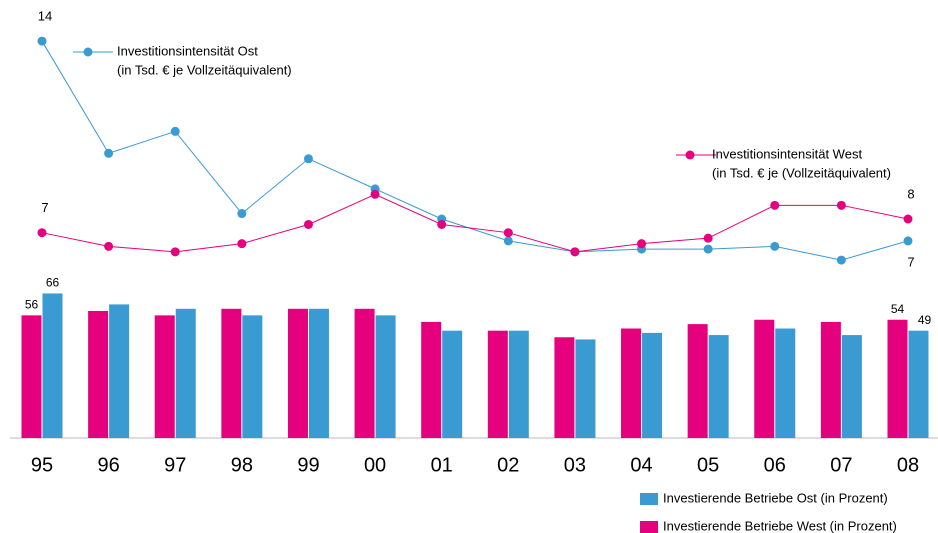 This screenshot has width=938, height=533. Describe the element at coordinates (775, 465) in the screenshot. I see `x-tick-label: 06` at that location.